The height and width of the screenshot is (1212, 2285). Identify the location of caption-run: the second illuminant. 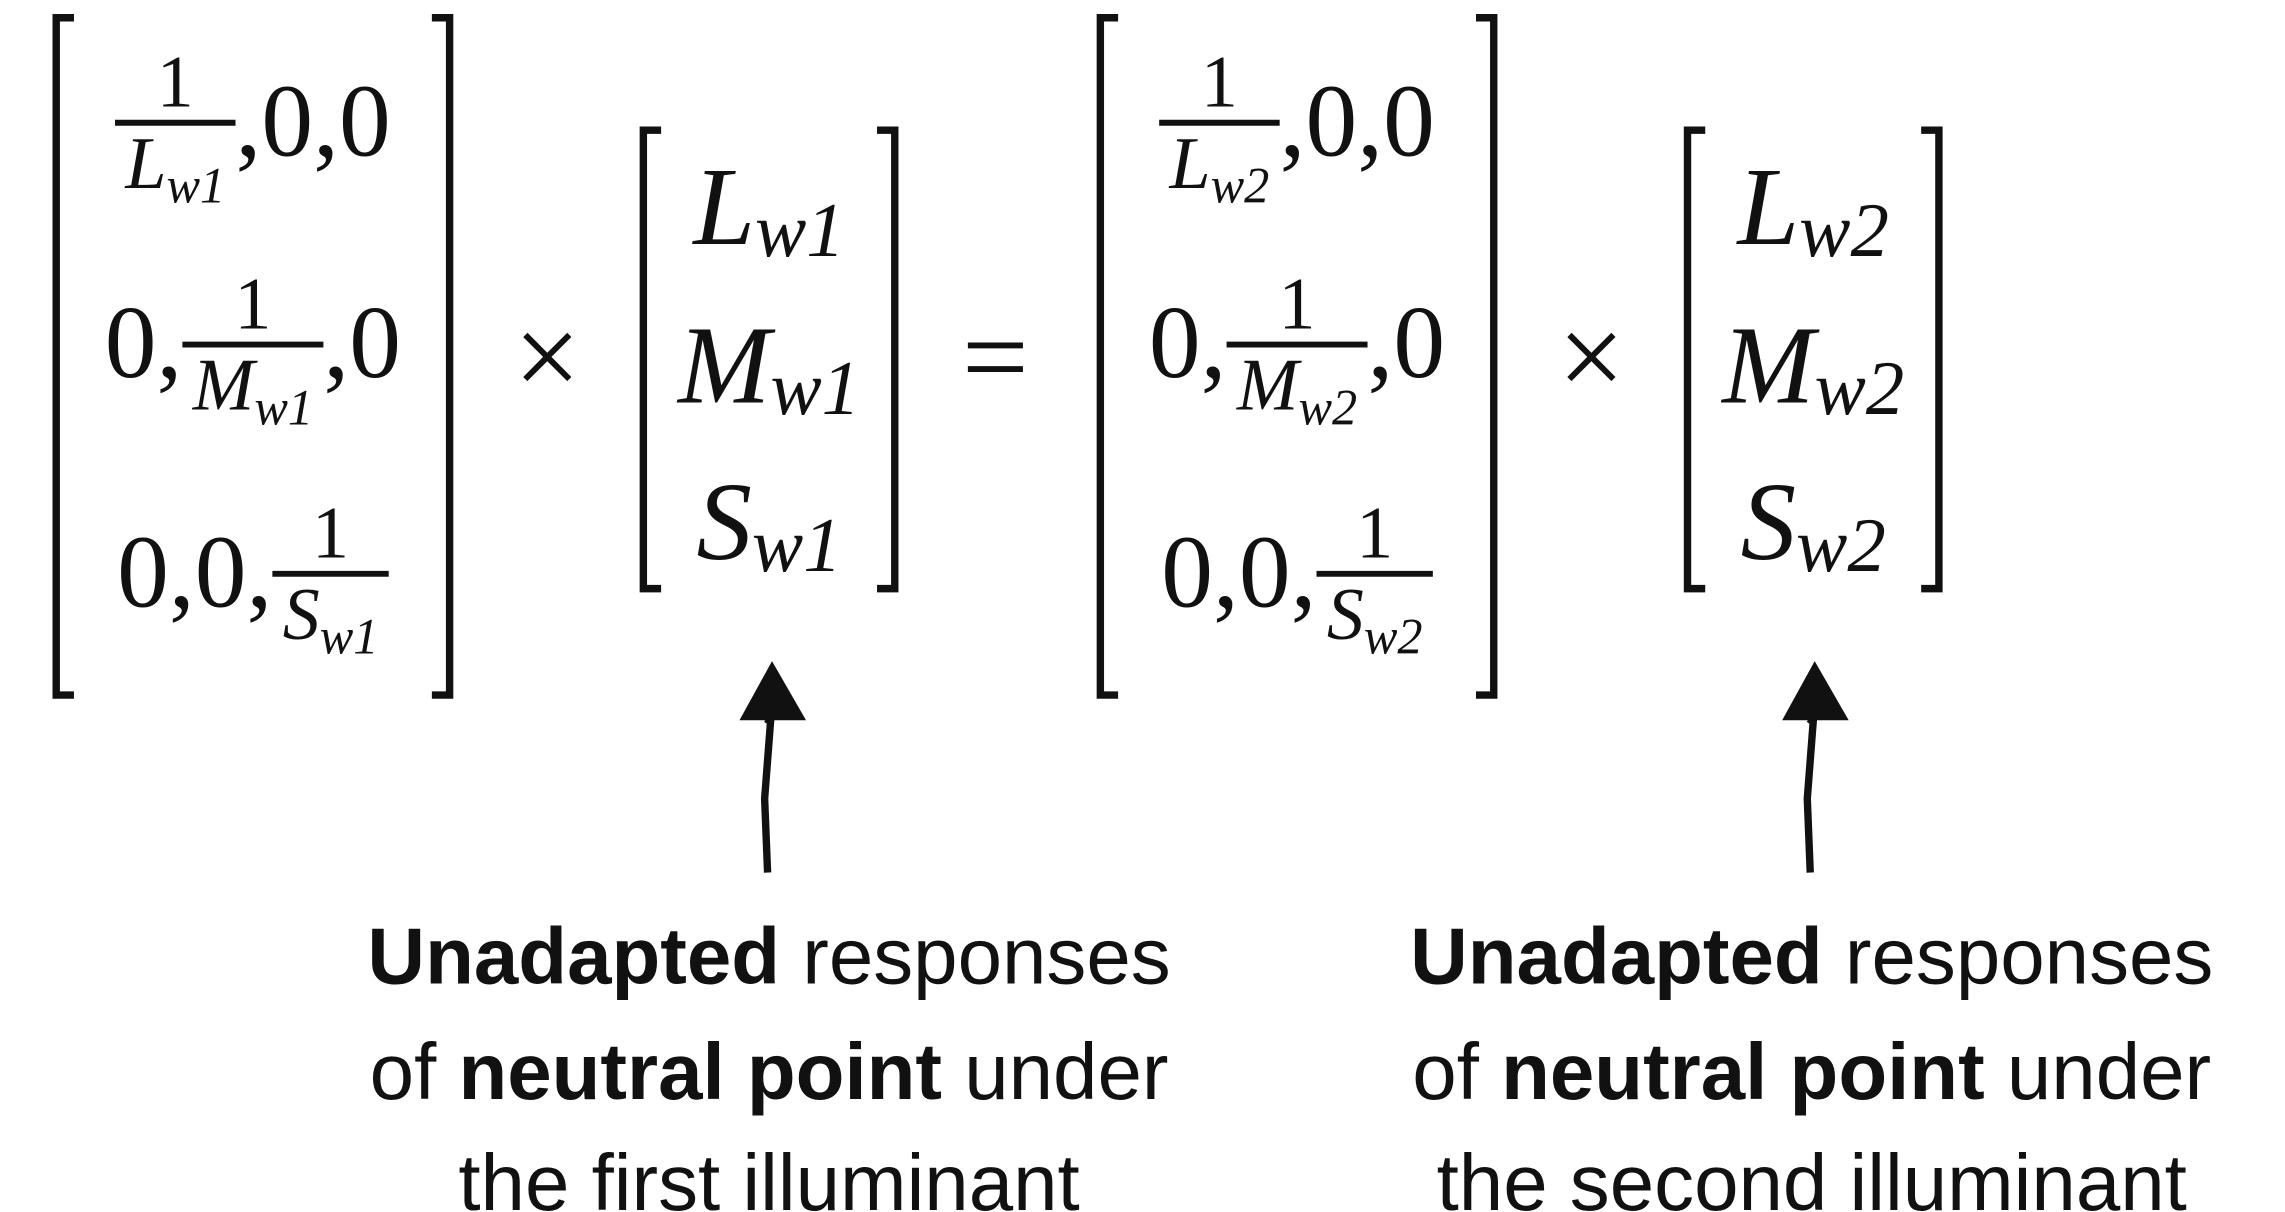
(1812, 1175).